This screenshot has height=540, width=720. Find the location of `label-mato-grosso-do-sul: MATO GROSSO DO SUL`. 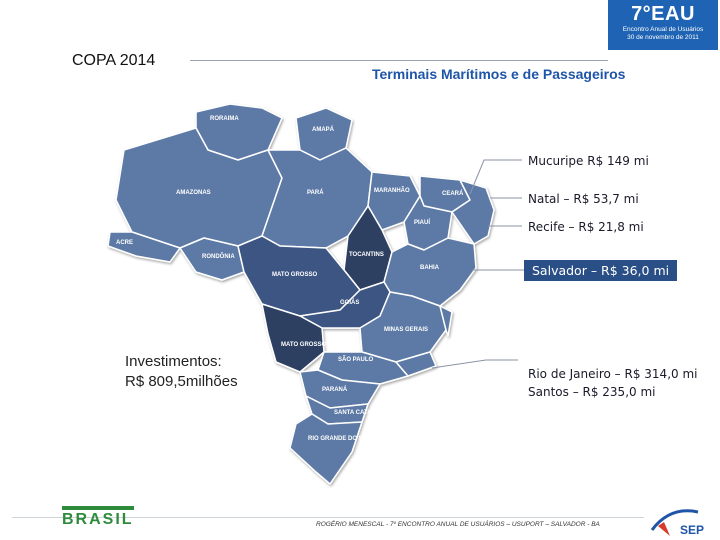

label-mato-grosso-do-sul: MATO GROSSO DO SUL is located at coordinates (316, 345).